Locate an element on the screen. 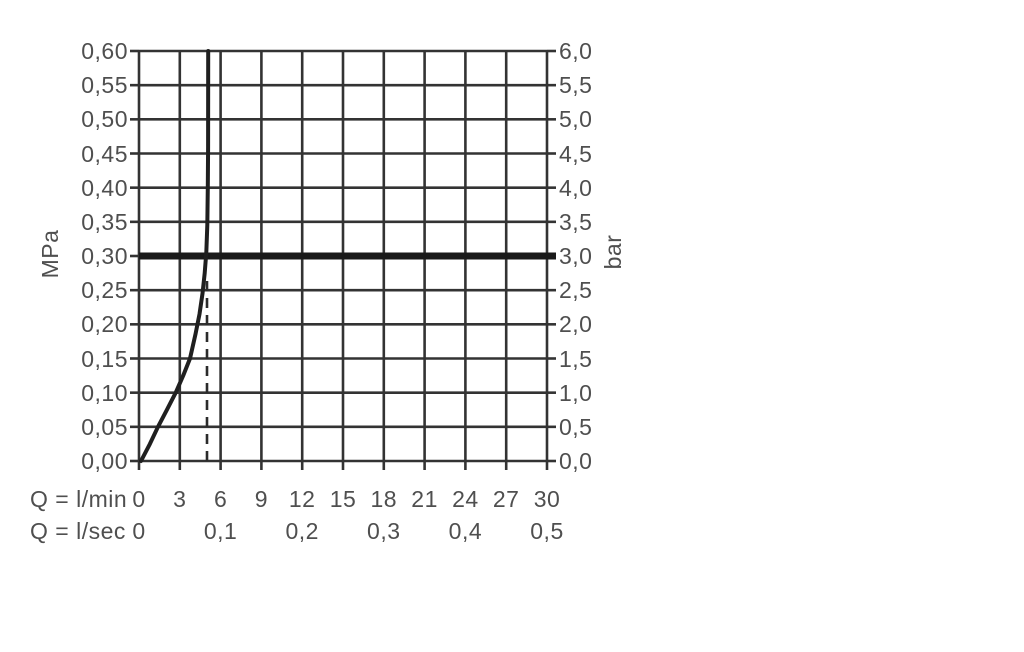 The image size is (1024, 652). y-axis-right-unit-label: bar is located at coordinates (613, 252).